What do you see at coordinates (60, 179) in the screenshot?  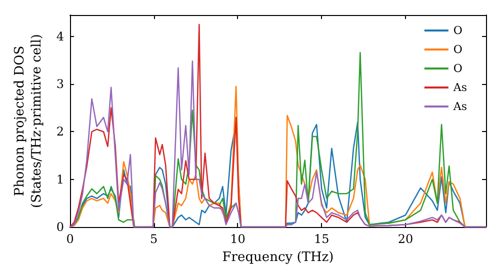 I see `y-tick-label: 1` at bounding box center [60, 179].